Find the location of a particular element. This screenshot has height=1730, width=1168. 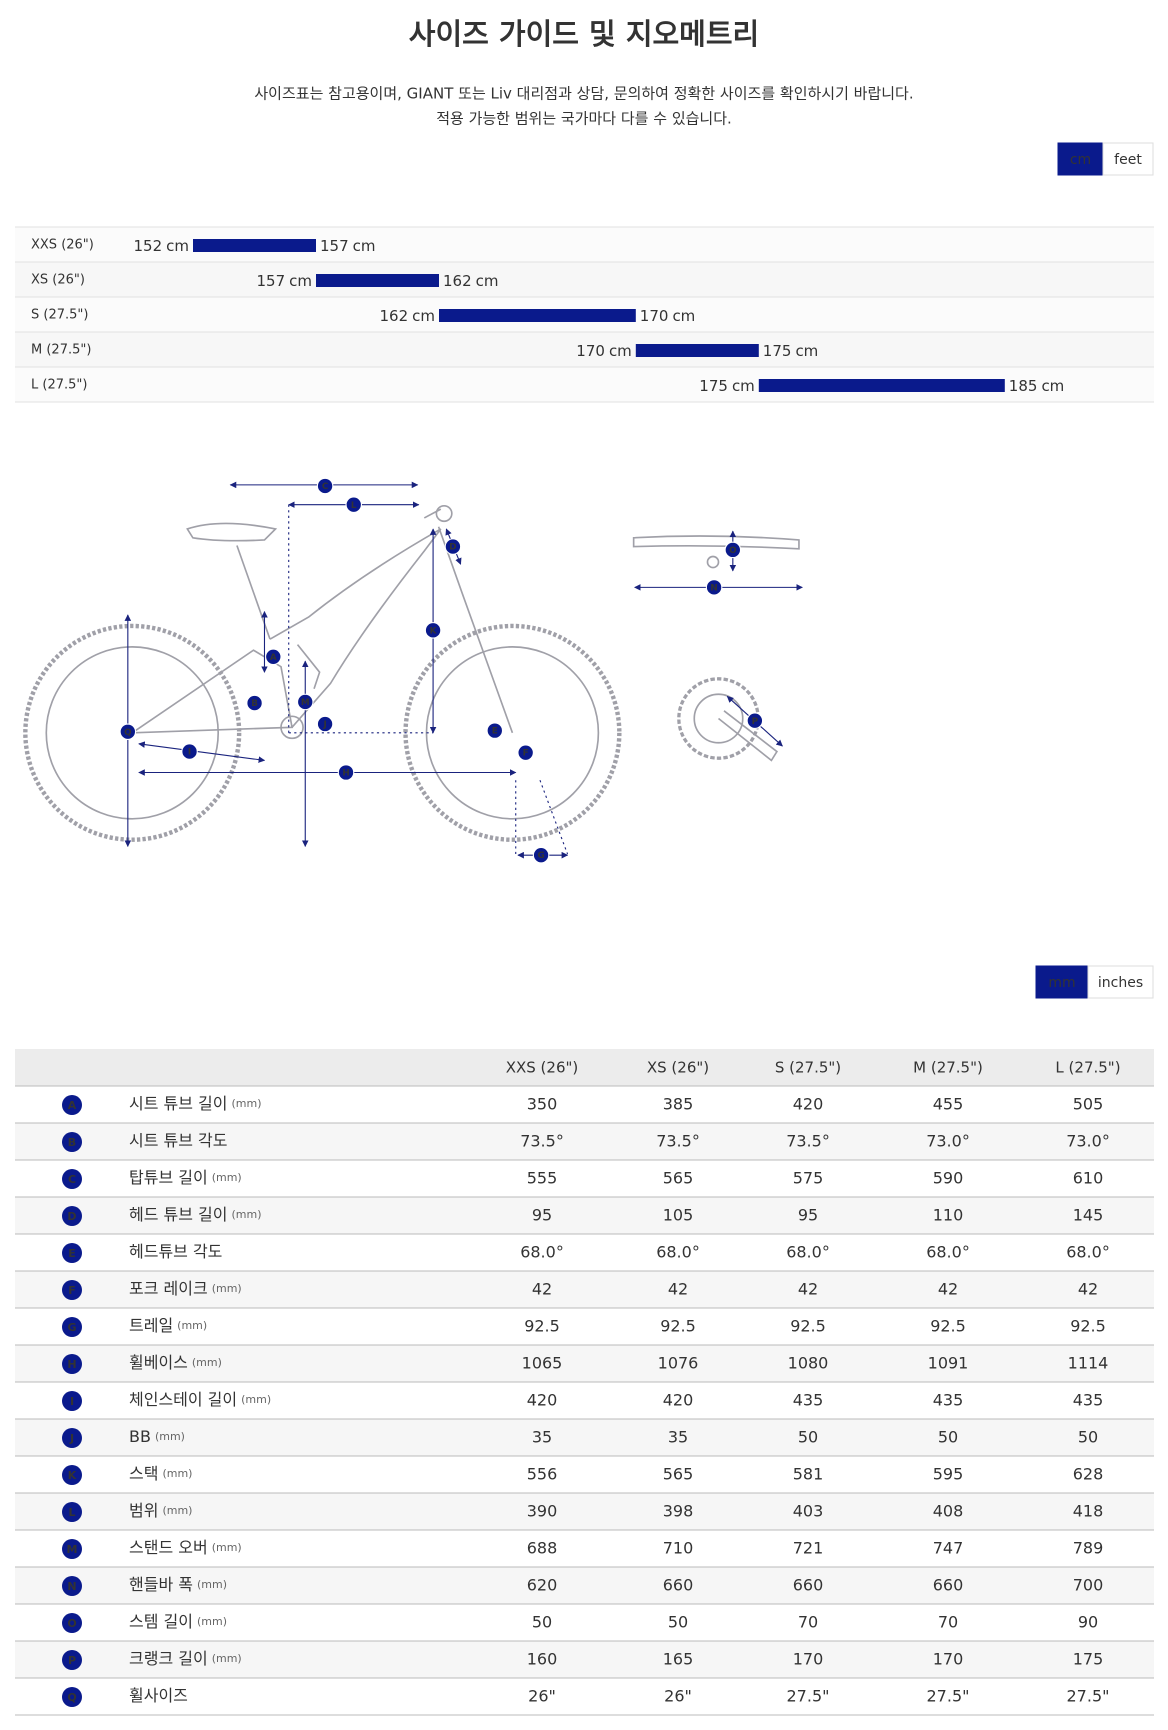

row-name-text: 범위 is located at coordinates (143, 1510).